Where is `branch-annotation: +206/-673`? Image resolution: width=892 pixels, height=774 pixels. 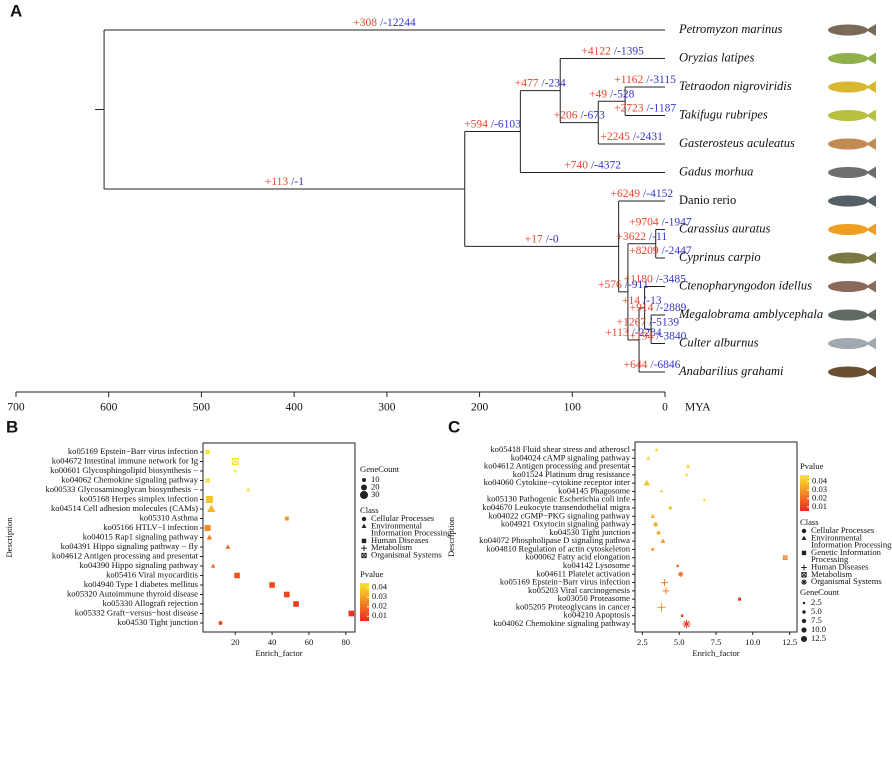
branch-annotation: +206/-673 is located at coordinates (579, 115).